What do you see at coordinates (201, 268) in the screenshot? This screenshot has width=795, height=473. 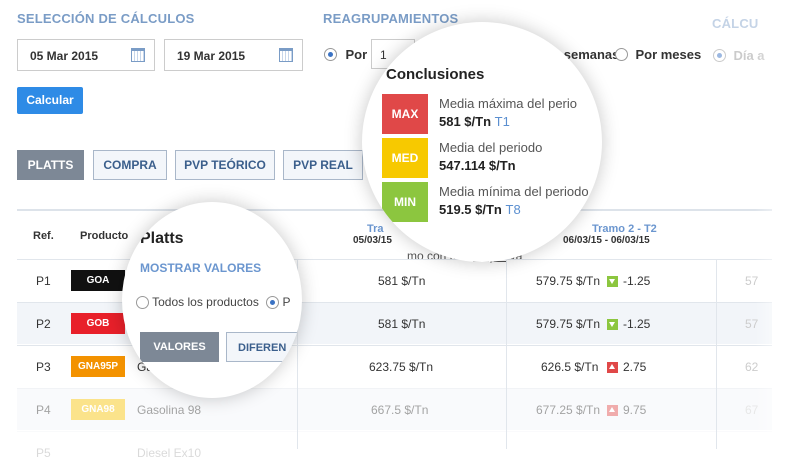 I see `show-values-title: MOSTRAR VALORES` at bounding box center [201, 268].